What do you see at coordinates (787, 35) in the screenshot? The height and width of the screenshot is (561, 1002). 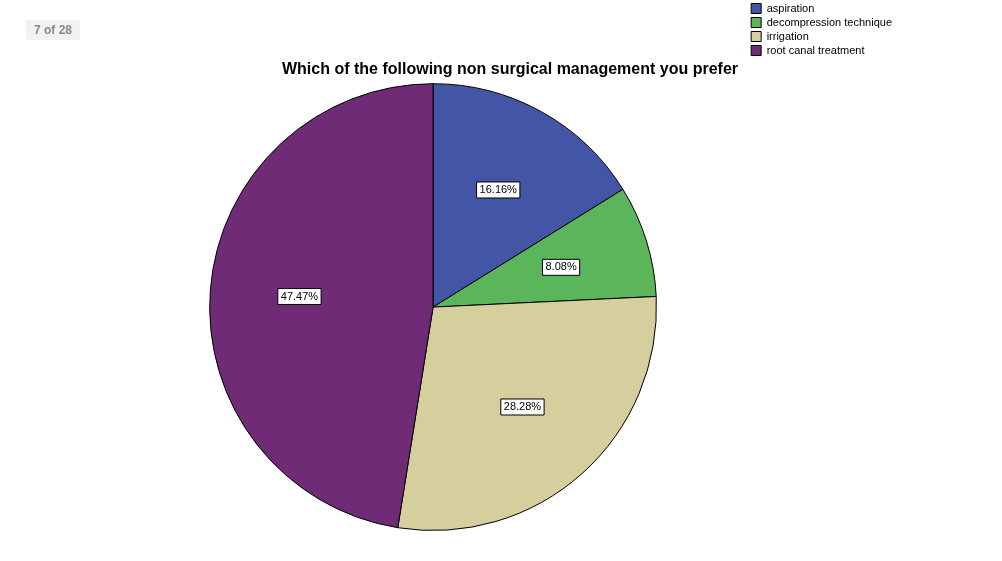 I see `legend-label: irrigation` at bounding box center [787, 35].